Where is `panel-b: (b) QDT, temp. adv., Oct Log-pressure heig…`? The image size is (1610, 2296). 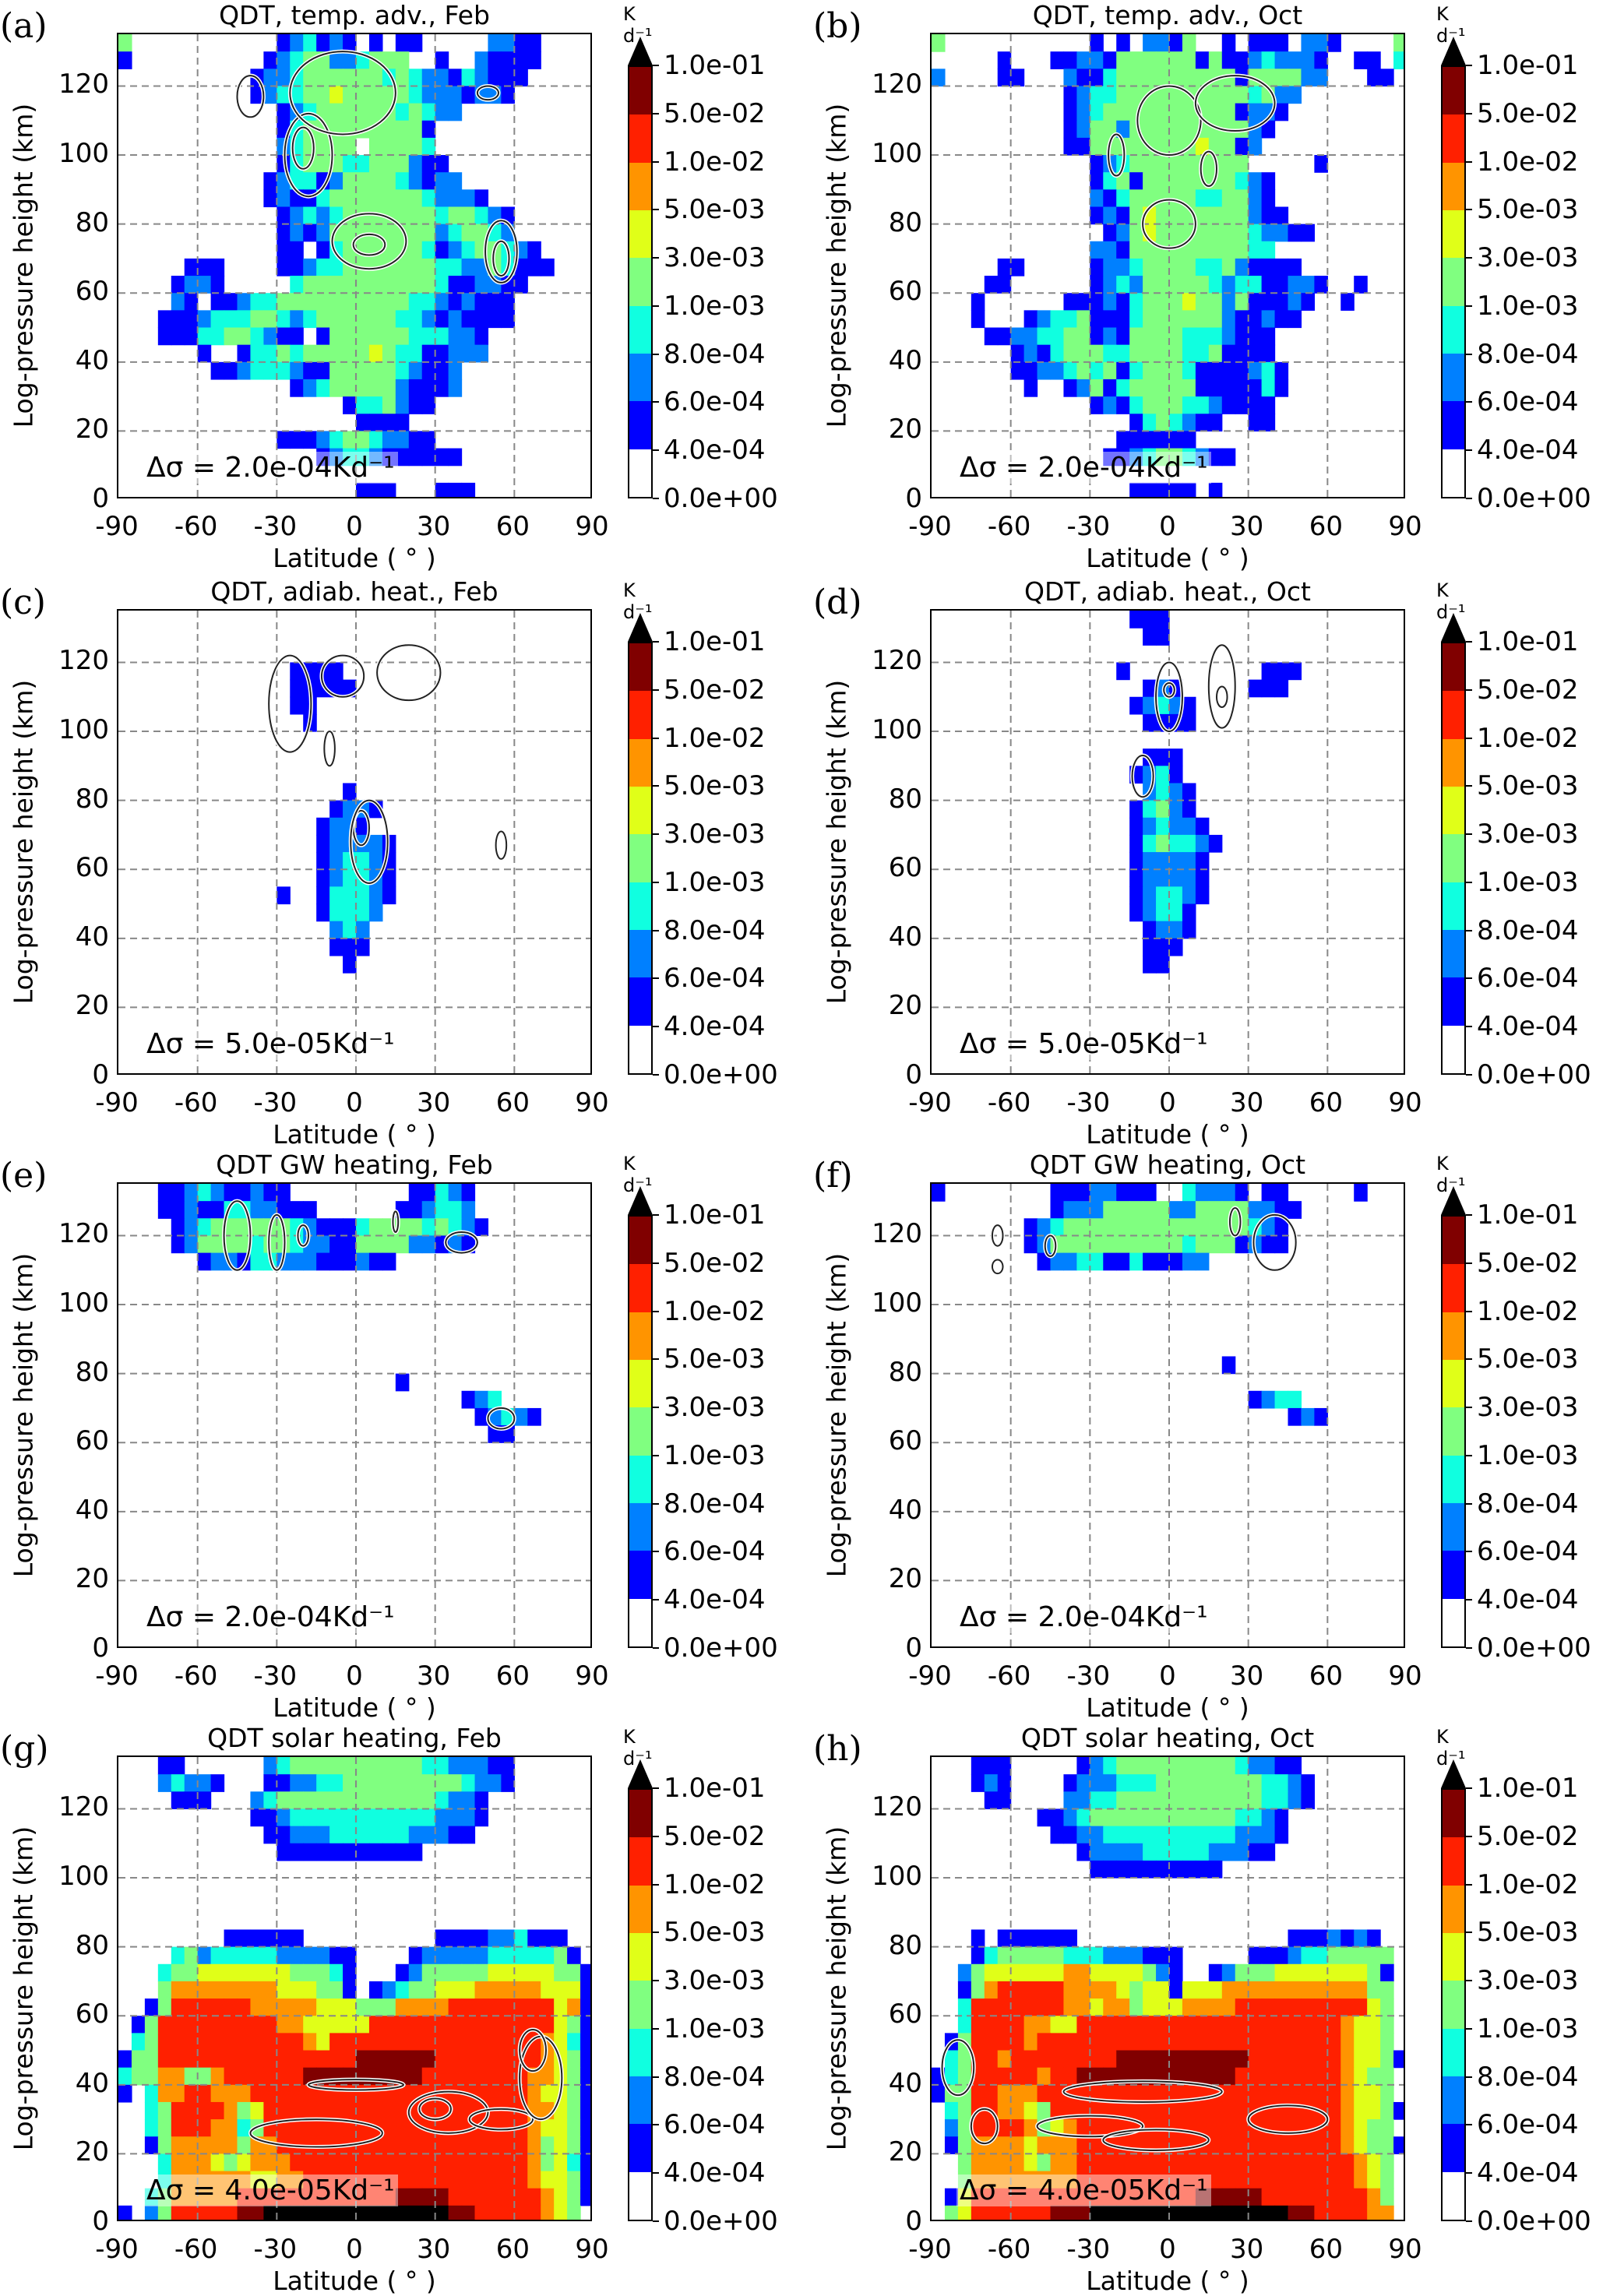
panel-b: (b) QDT, temp. adv., Oct Log-pressure heig… is located at coordinates (1202, 286).